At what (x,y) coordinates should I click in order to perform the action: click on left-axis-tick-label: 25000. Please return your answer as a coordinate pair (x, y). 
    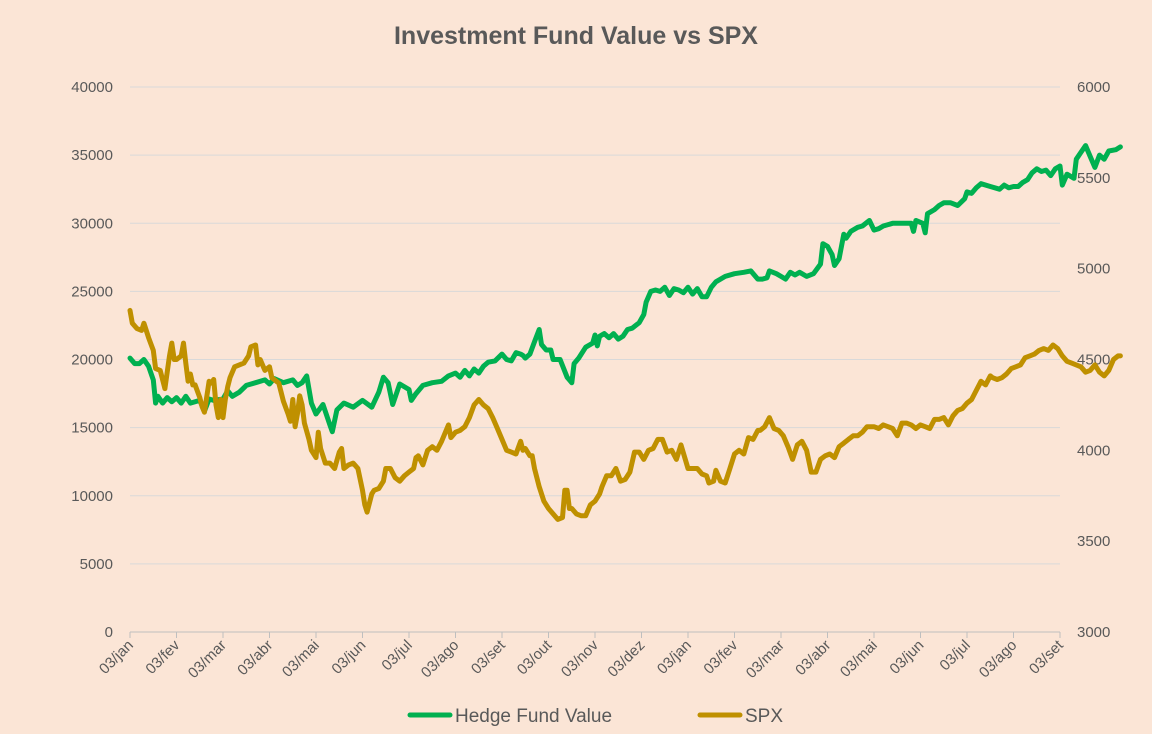
    Looking at the image, I should click on (92, 291).